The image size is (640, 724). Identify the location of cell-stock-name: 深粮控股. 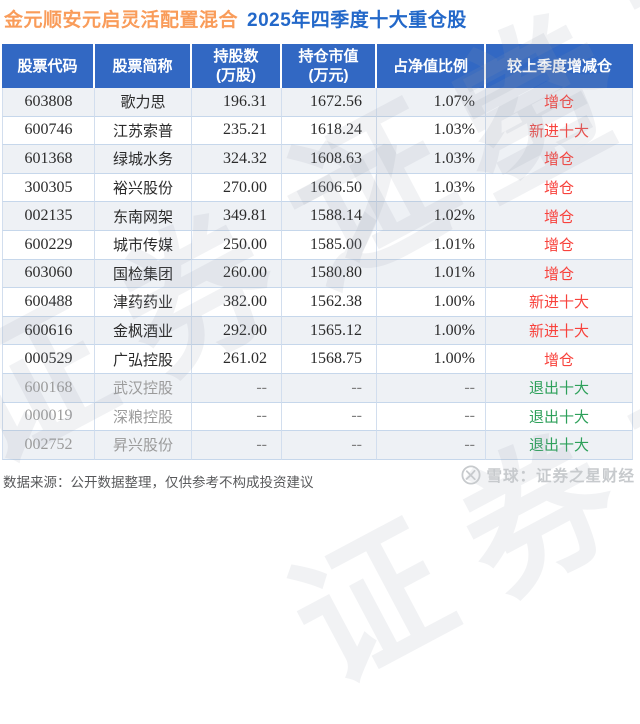
(143, 417).